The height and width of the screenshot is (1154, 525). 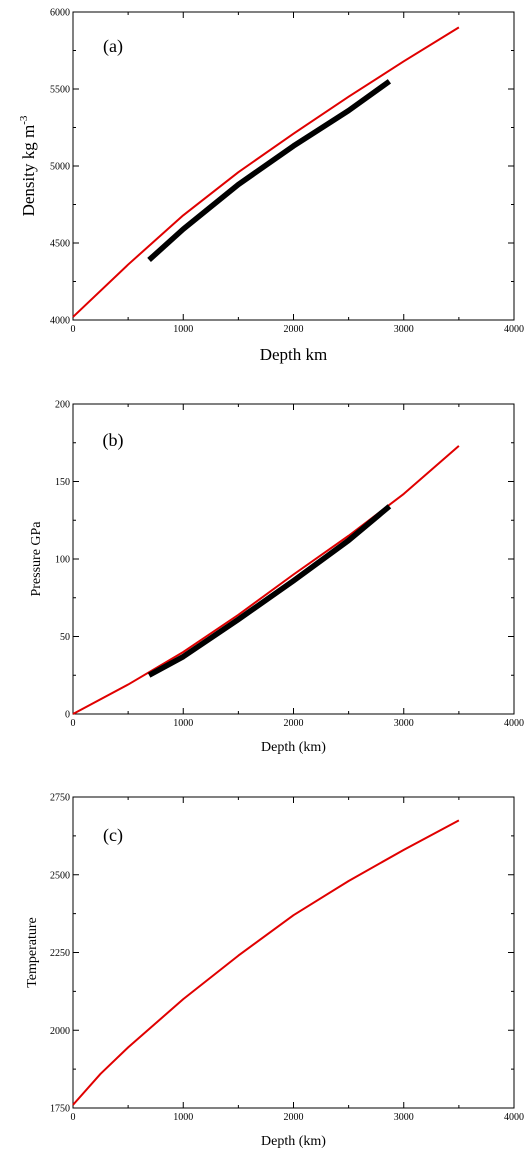 What do you see at coordinates (62, 405) in the screenshot?
I see `y-tick-label: 200` at bounding box center [62, 405].